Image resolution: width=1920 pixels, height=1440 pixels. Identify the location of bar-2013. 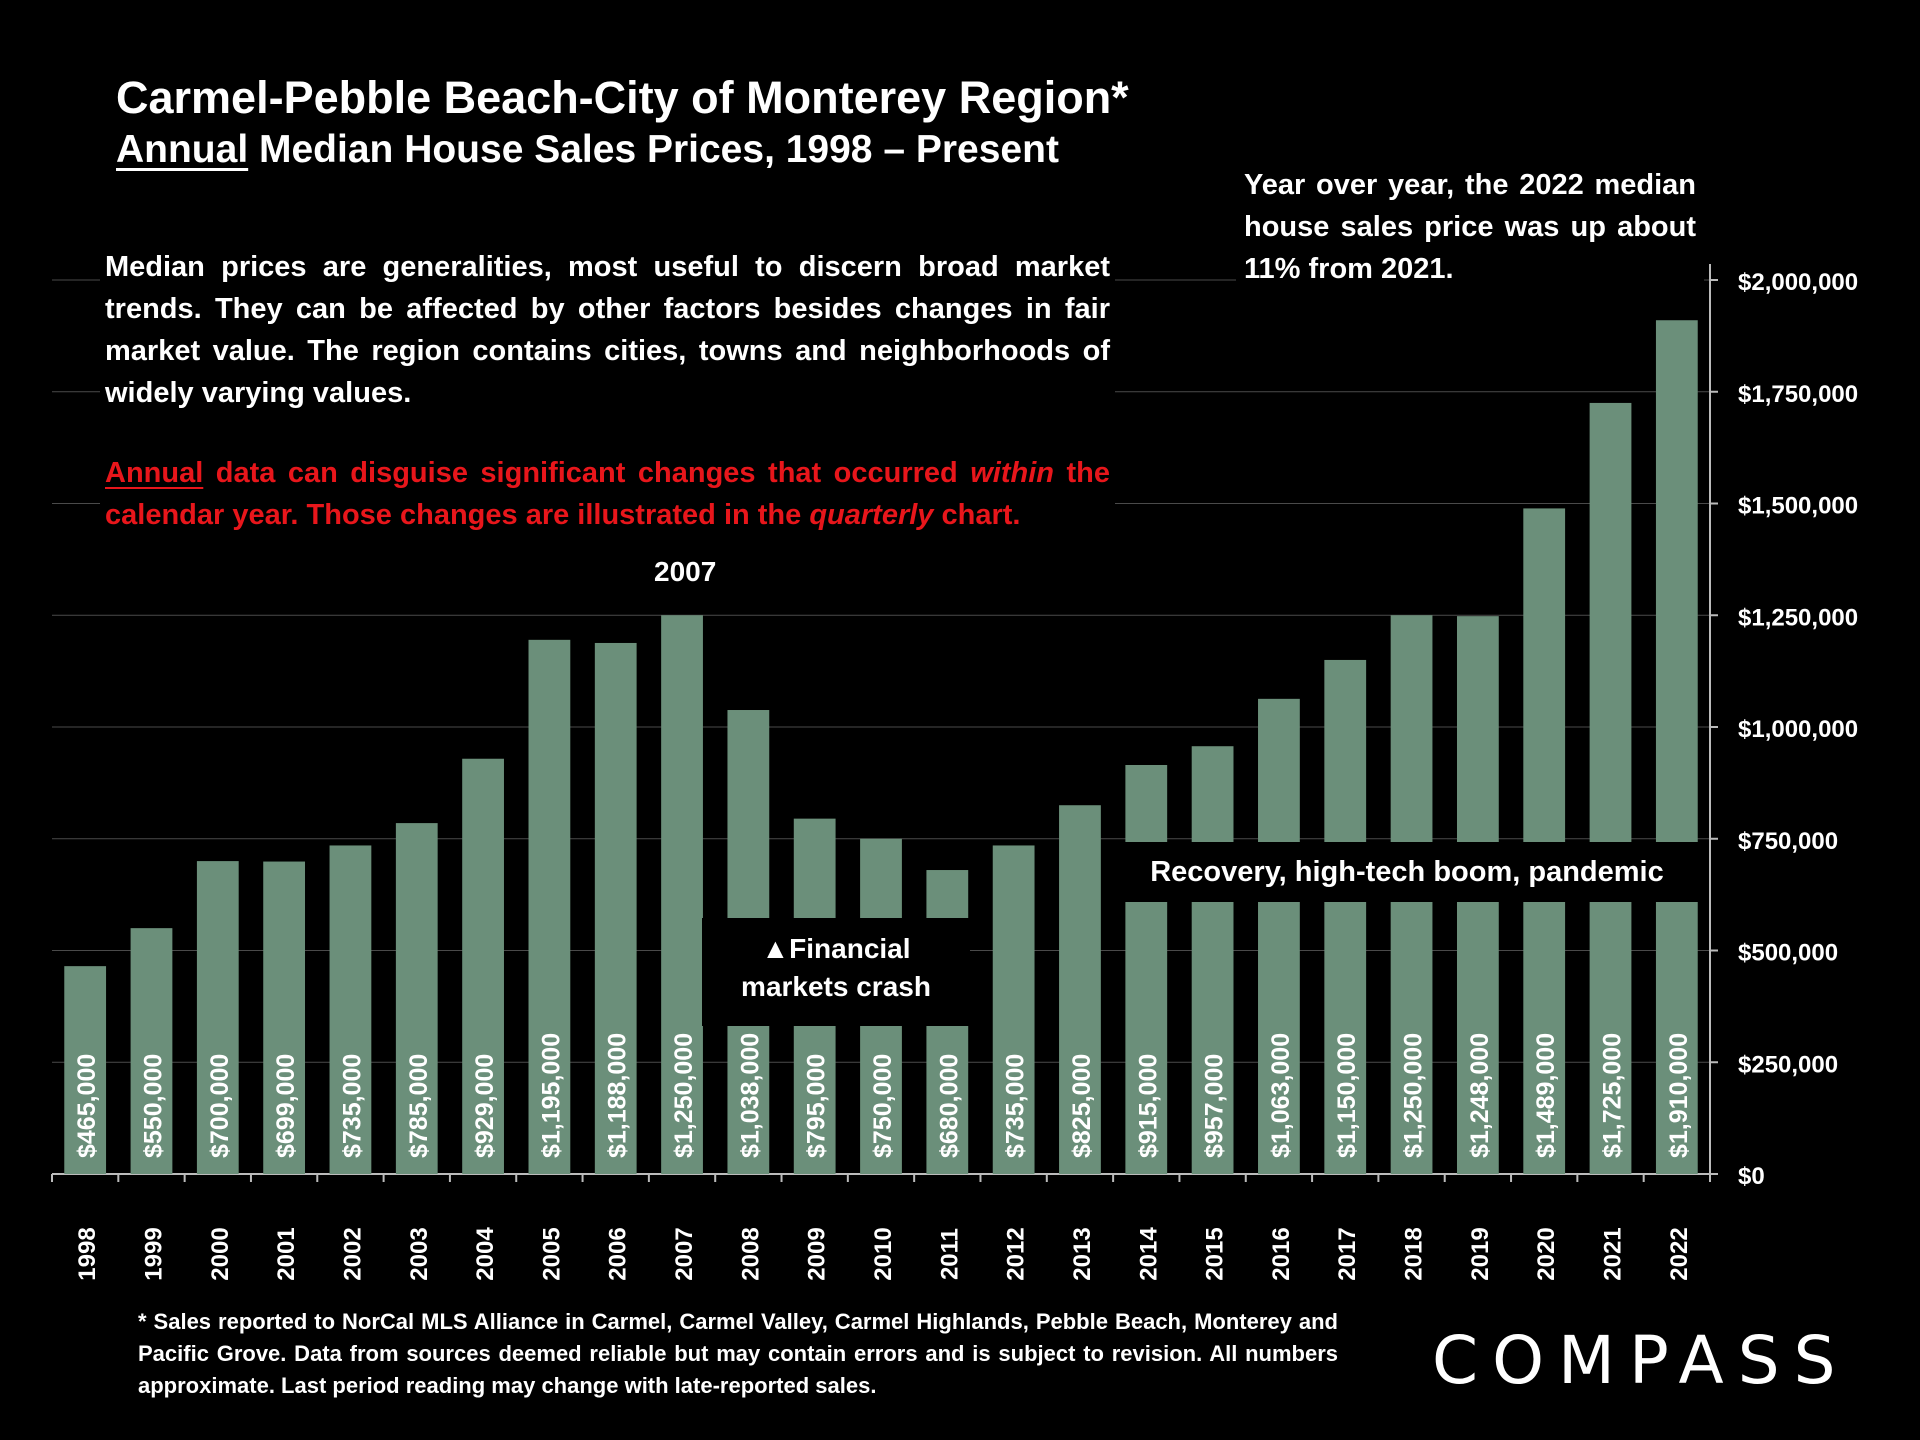
(1080, 989).